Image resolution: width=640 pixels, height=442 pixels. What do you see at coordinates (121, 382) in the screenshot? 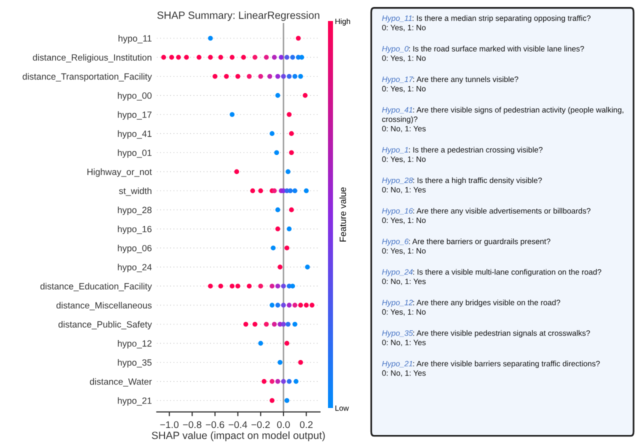
I see `y-tick-label: distance_Water` at bounding box center [121, 382].